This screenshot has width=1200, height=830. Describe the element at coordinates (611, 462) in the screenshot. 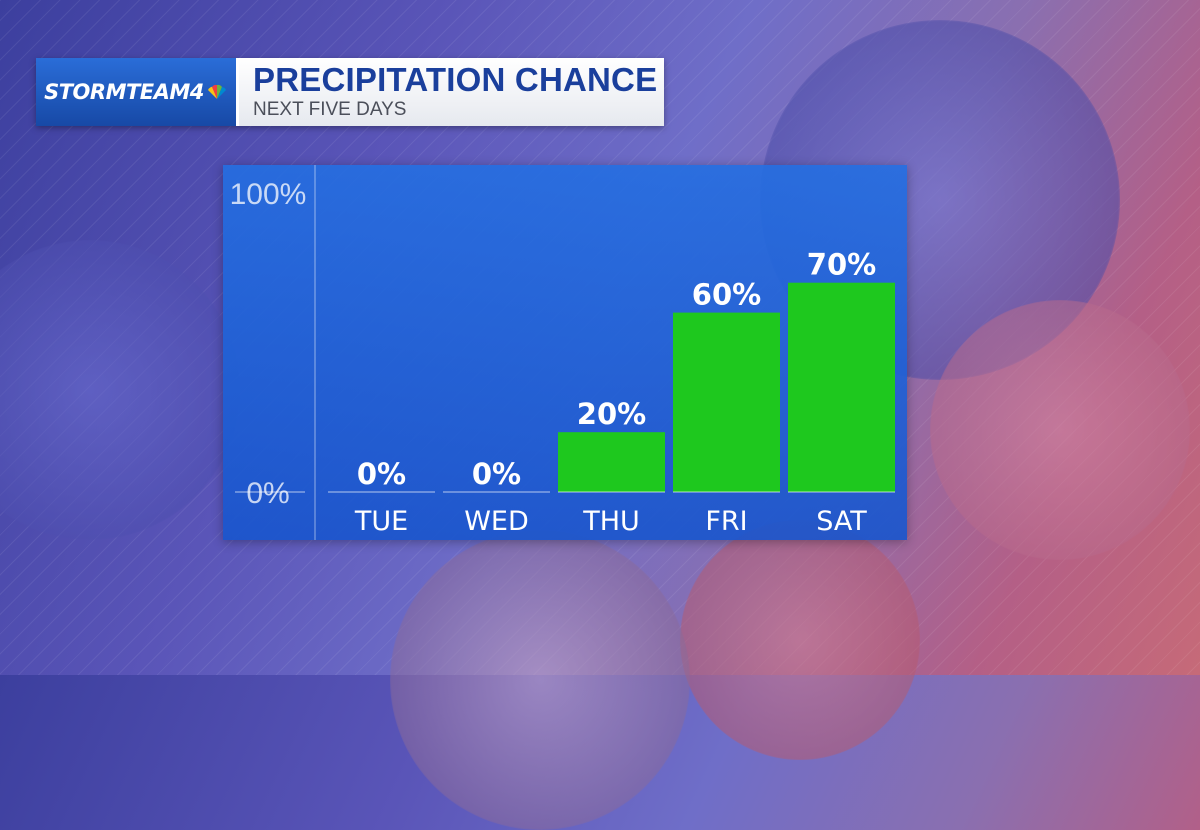

I see `bar-thu` at that location.